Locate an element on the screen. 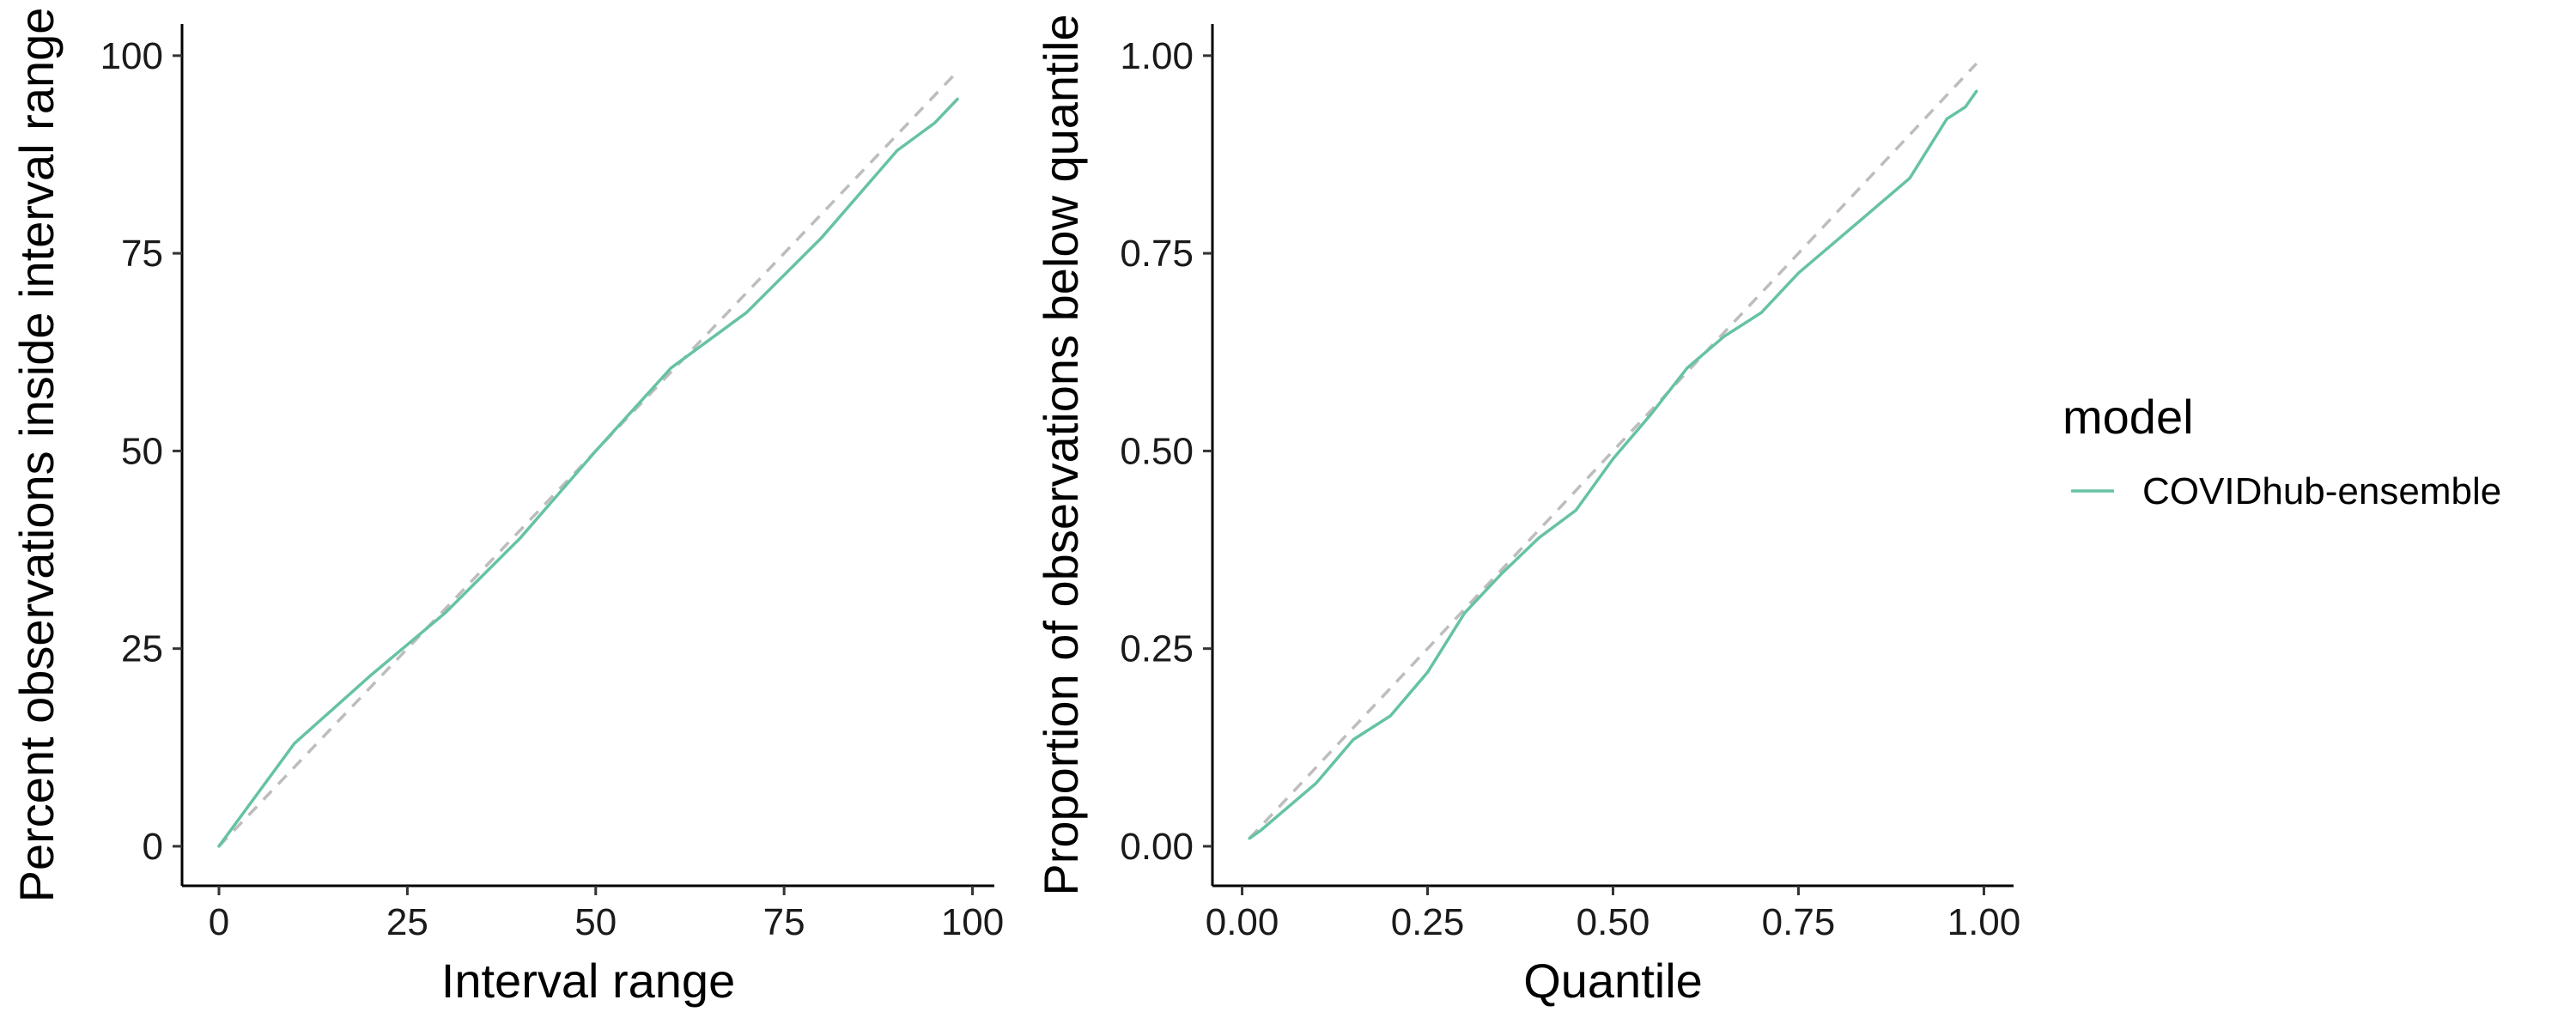 The width and height of the screenshot is (2576, 1030). y-tick-label: 75 is located at coordinates (142, 254).